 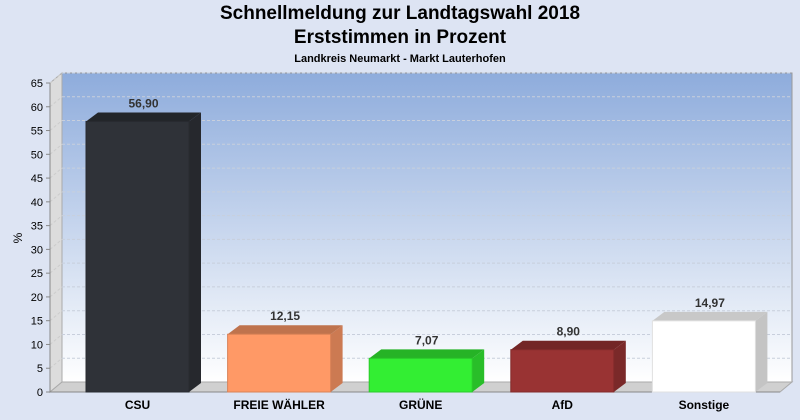 I want to click on bar-gr-ne, so click(x=420, y=375).